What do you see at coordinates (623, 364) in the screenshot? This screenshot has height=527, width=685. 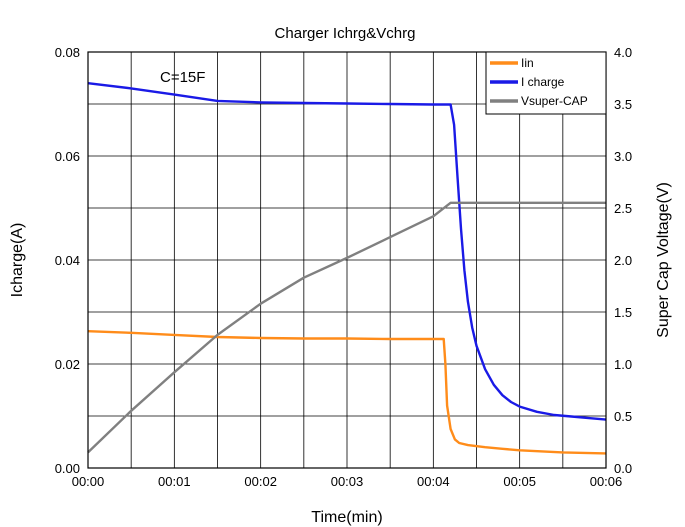 I see `y2-tick-label: 1.0` at bounding box center [623, 364].